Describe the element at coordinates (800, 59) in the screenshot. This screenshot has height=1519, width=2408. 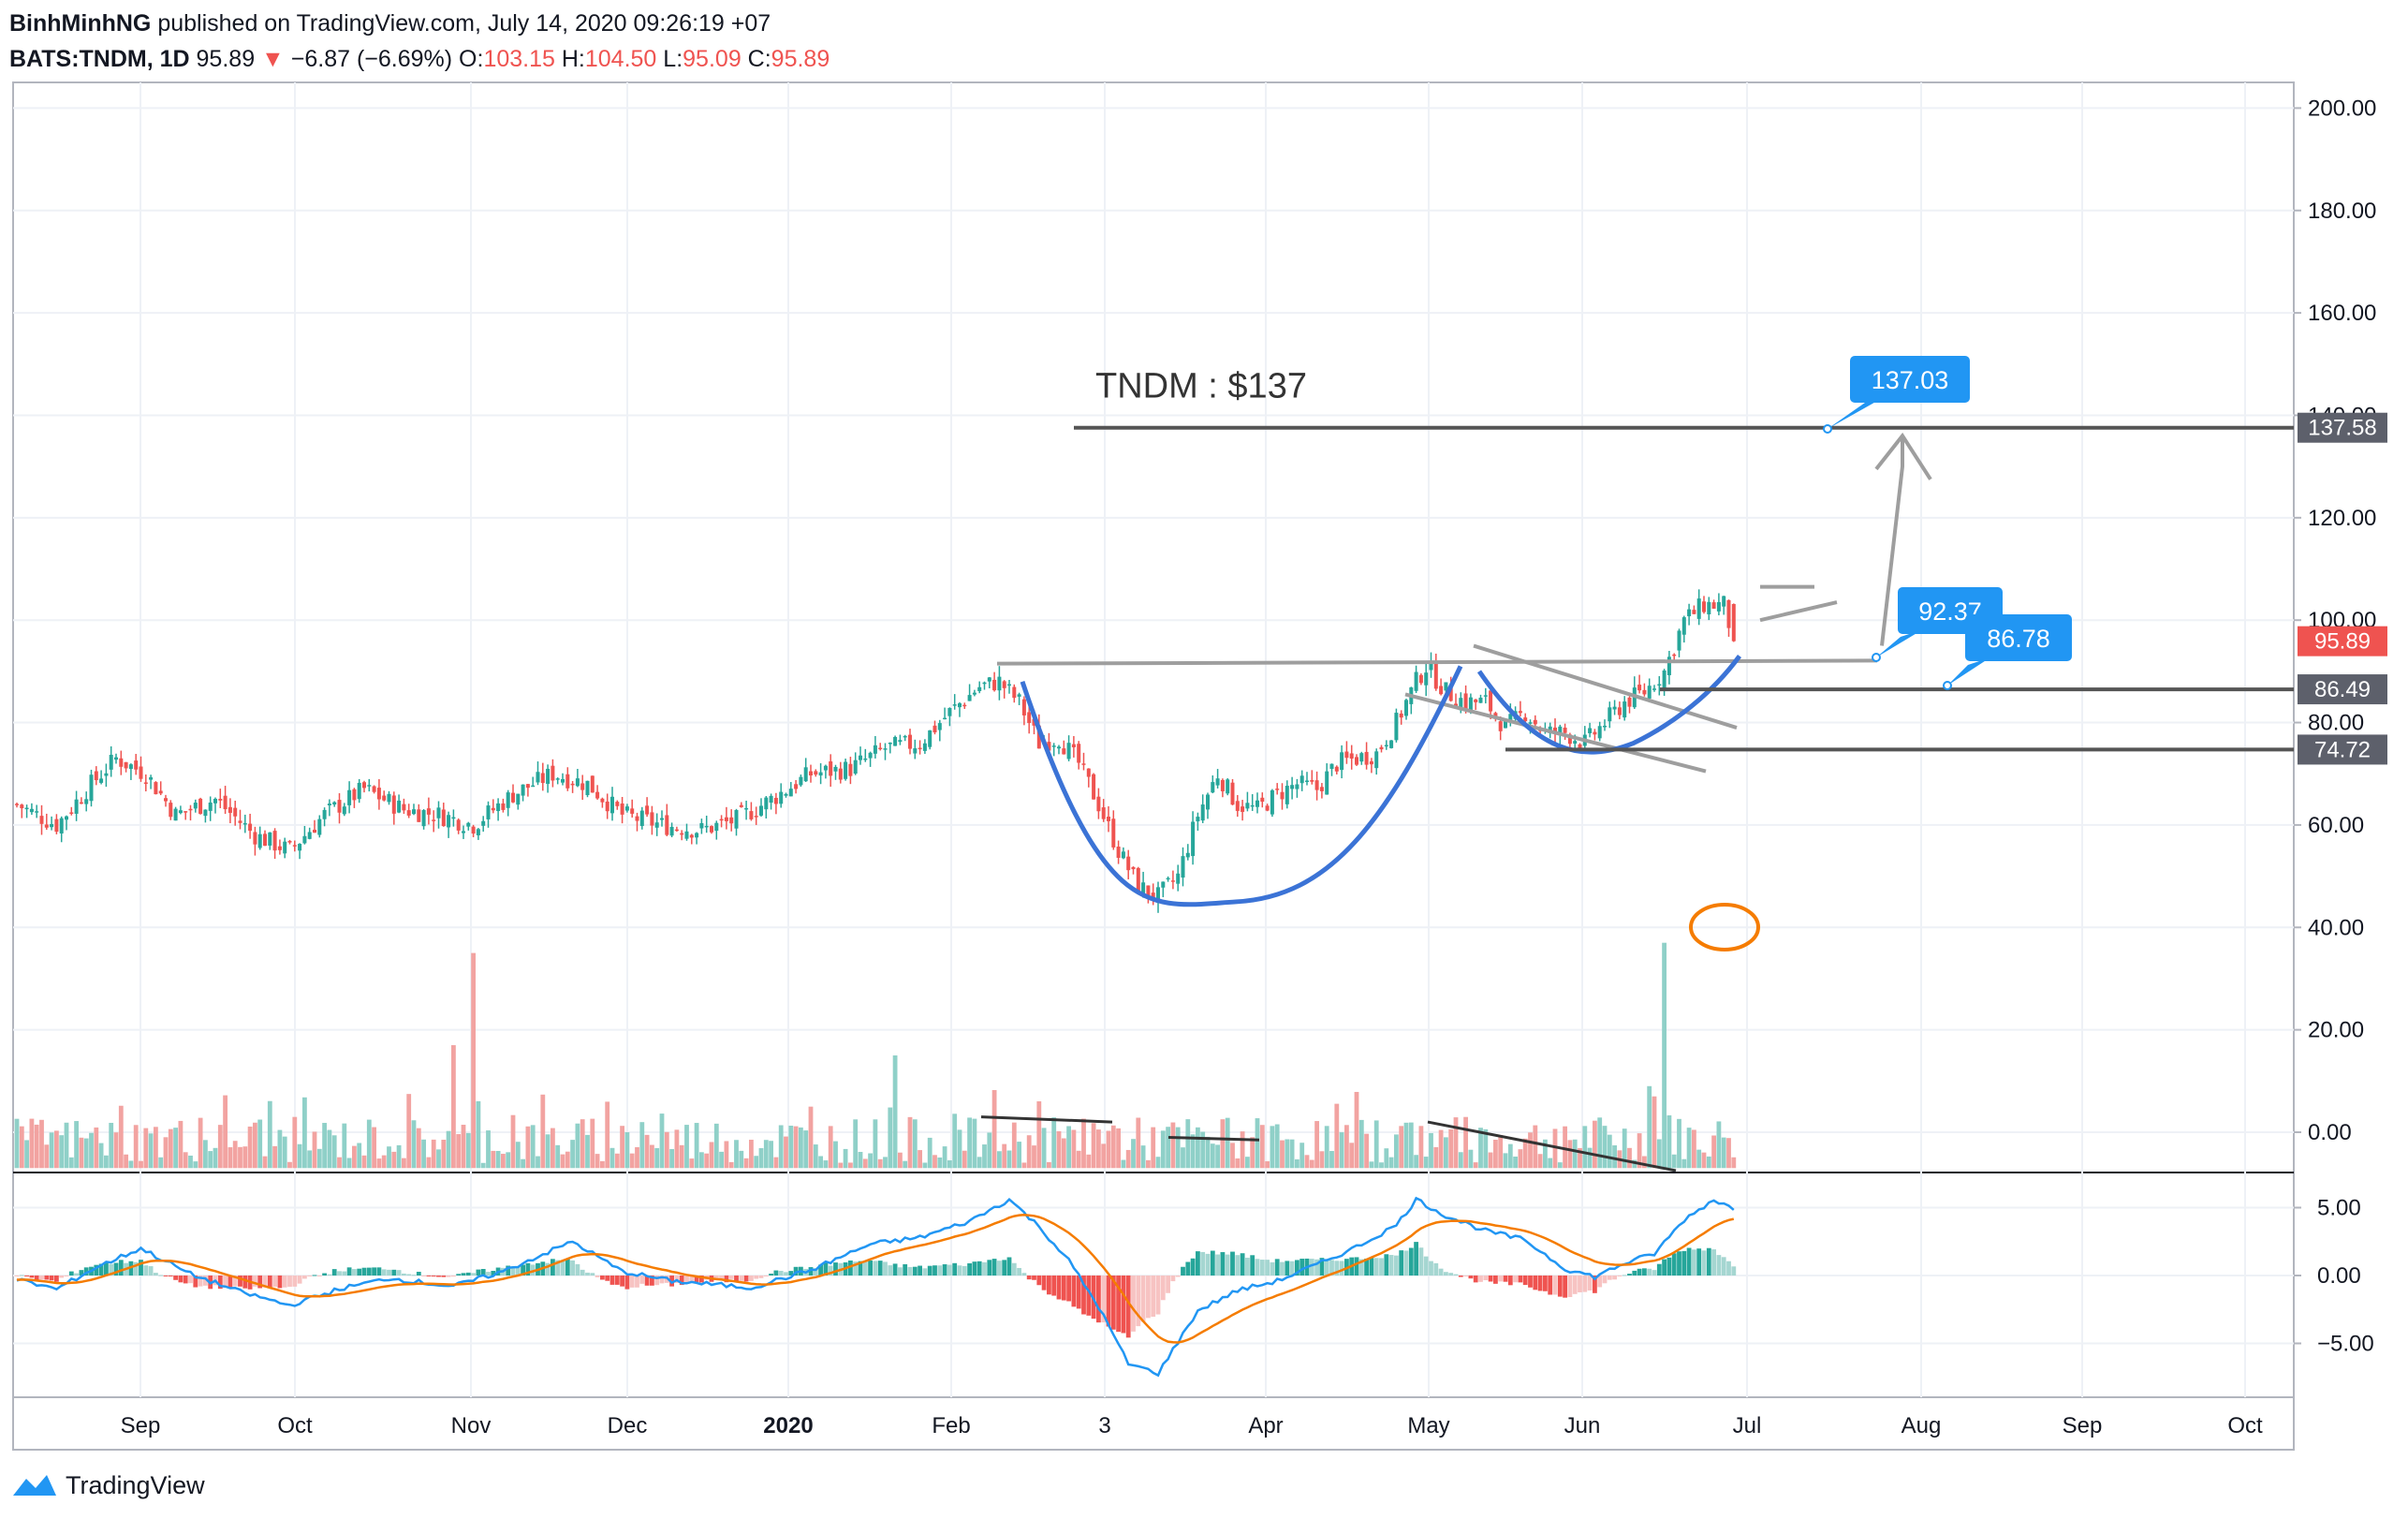
I see `close-value: 95.89` at that location.